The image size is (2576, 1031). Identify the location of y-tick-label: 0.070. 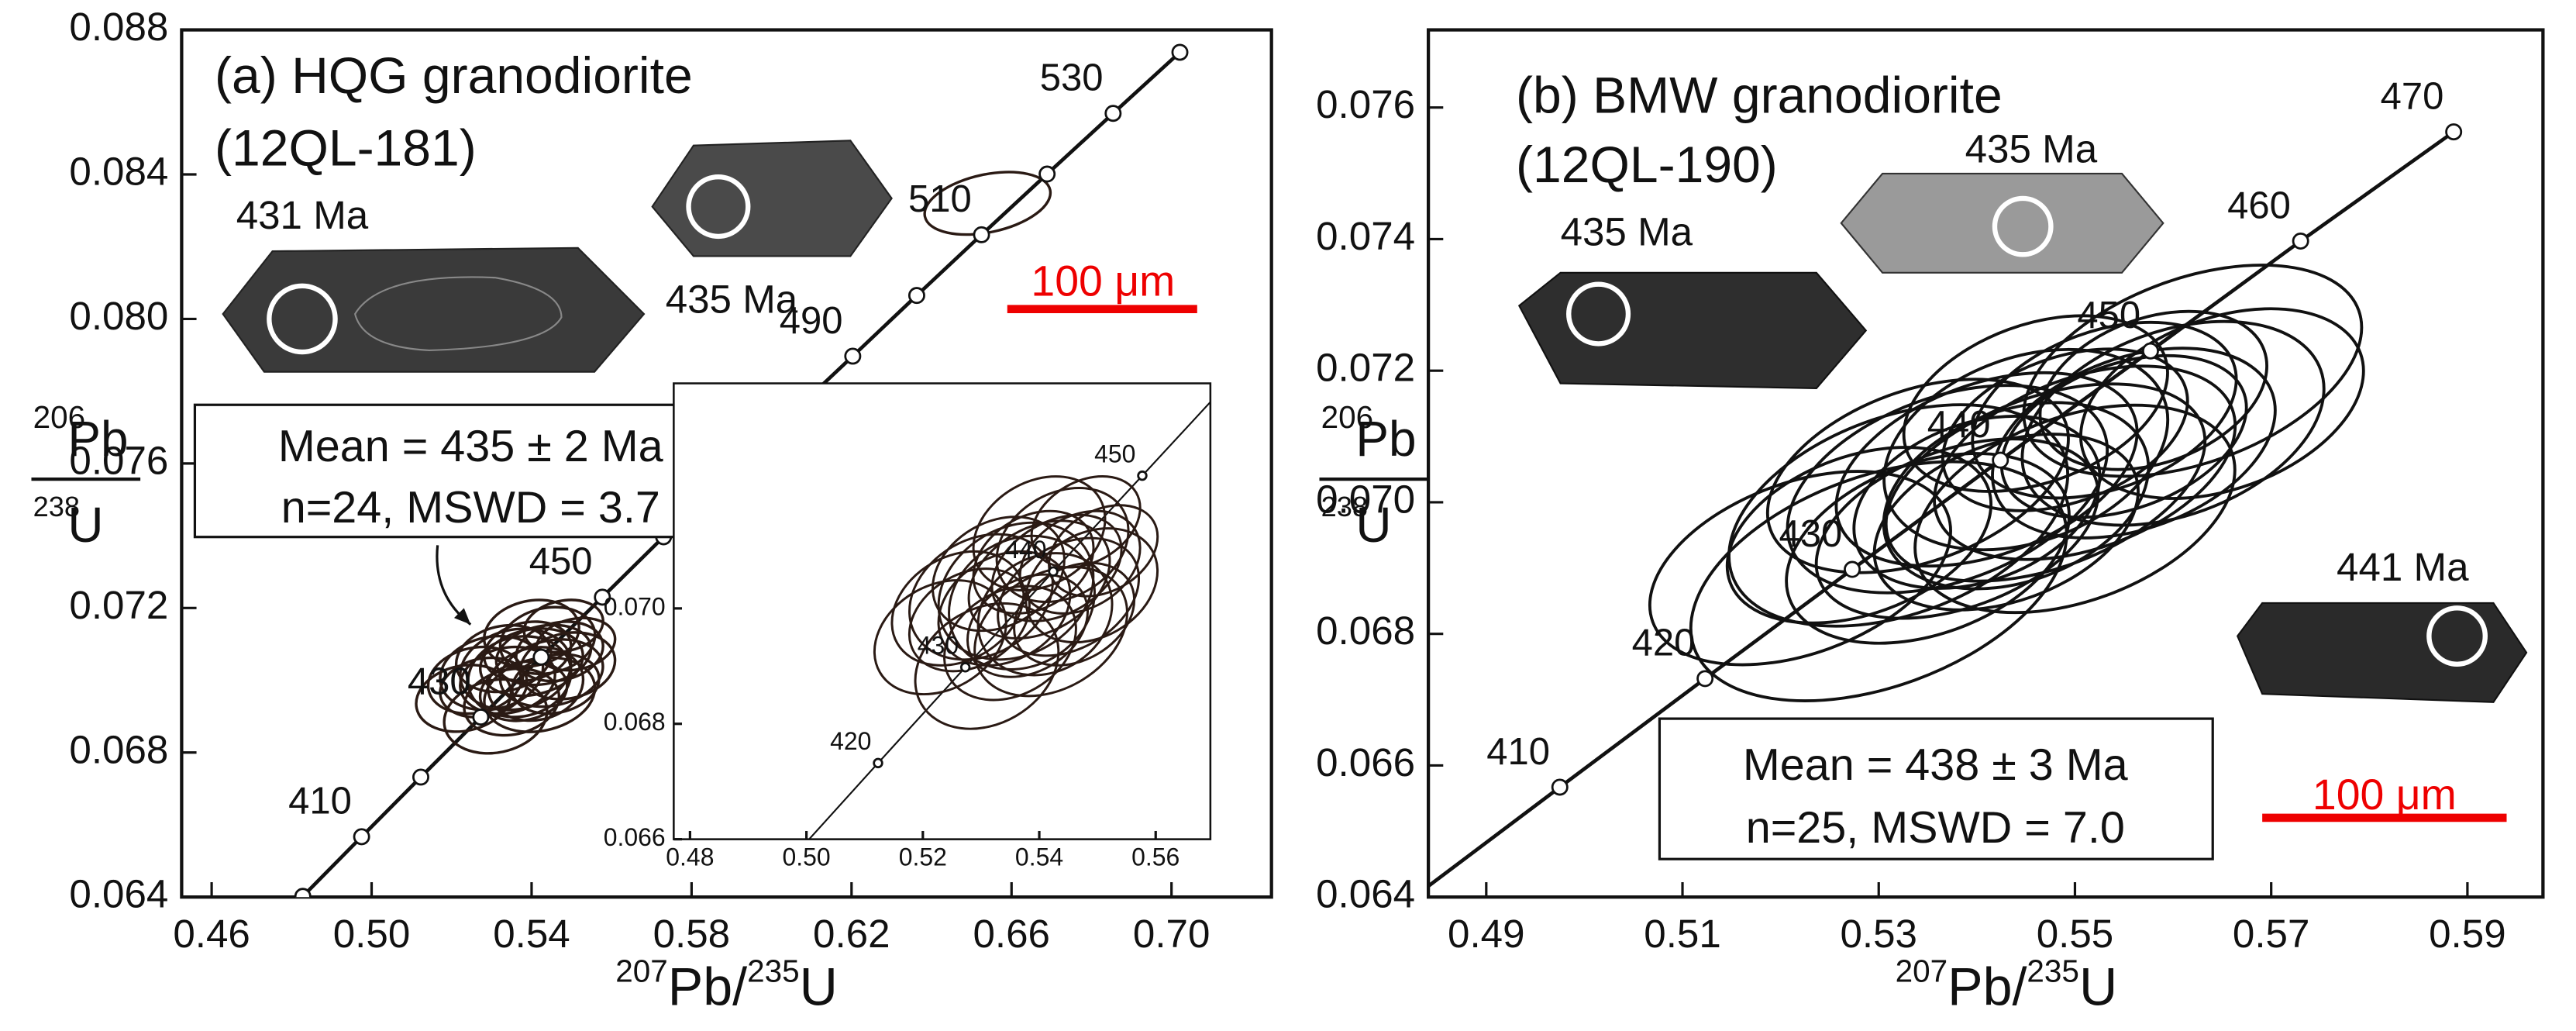
(1365, 499).